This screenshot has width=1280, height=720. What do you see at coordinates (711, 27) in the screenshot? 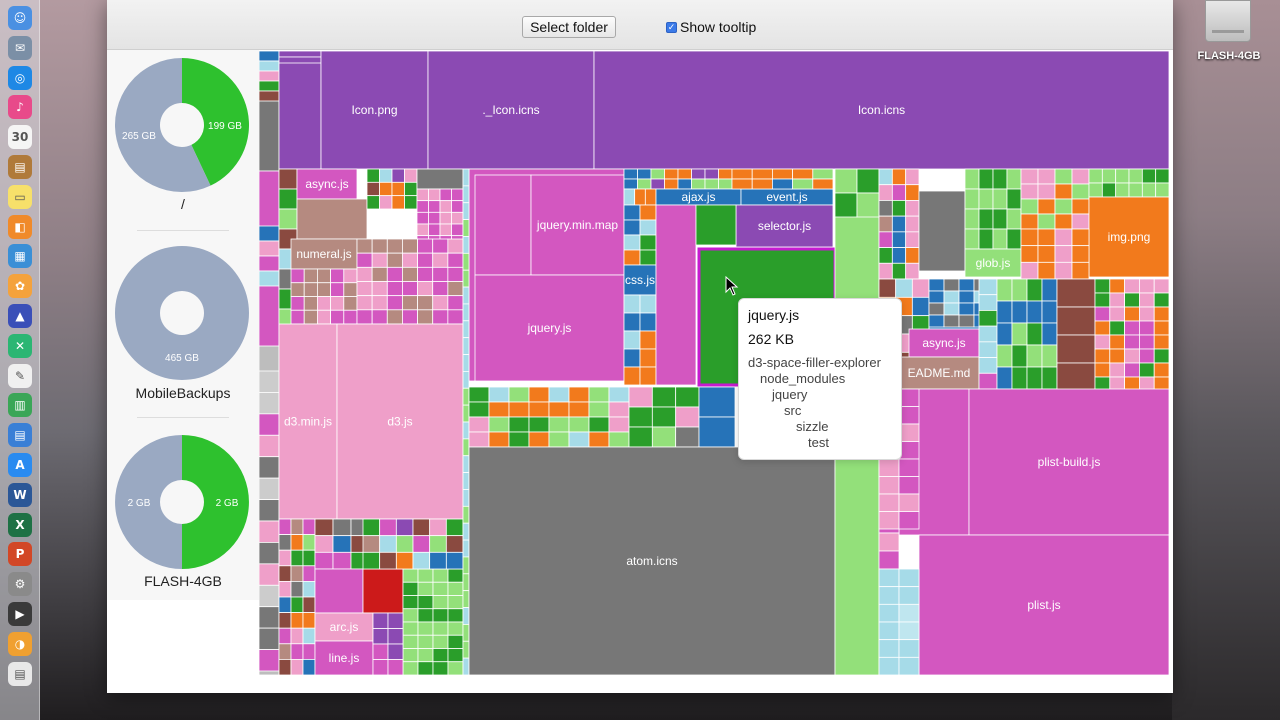
I see `show-tooltip-toggle: ✓ Show tooltip` at bounding box center [711, 27].